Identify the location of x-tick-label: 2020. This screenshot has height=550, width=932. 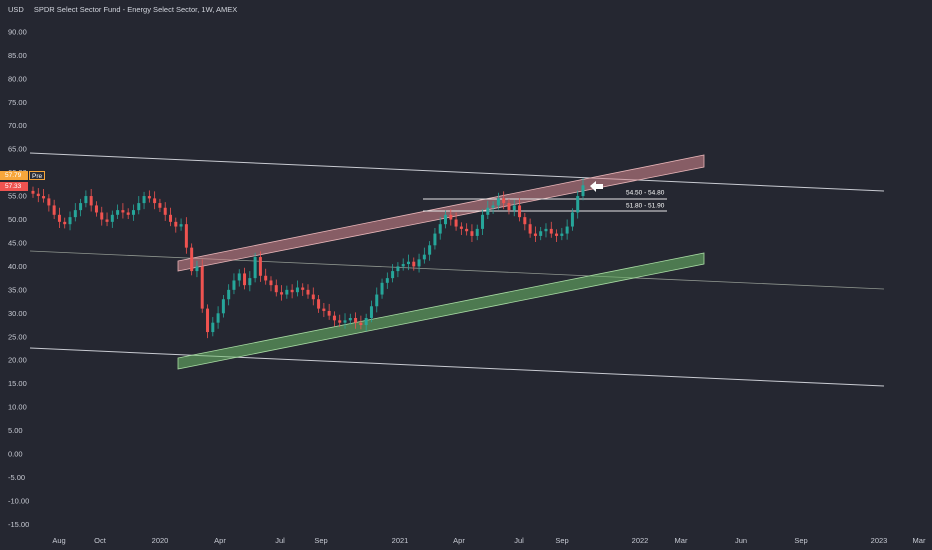
(160, 540).